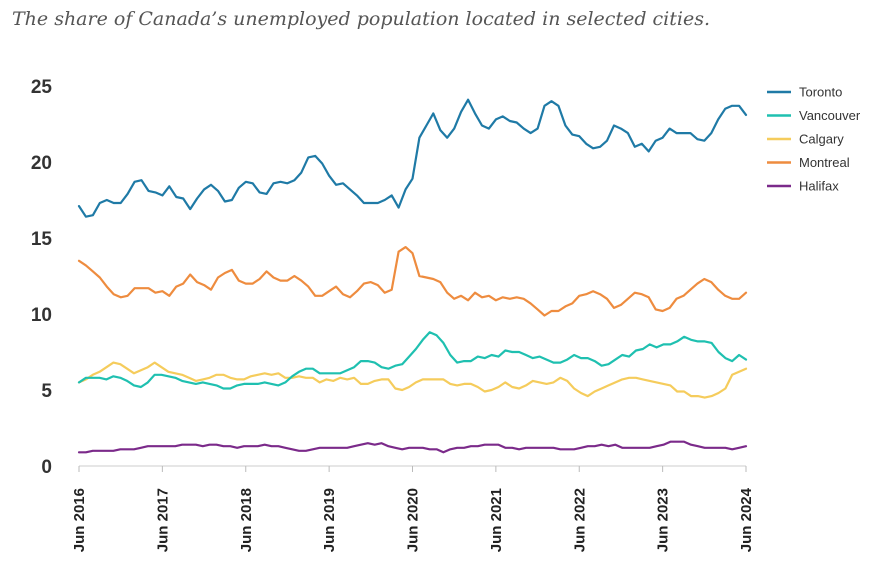 The image size is (884, 576). Describe the element at coordinates (42, 277) in the screenshot. I see `y-axis: 0 5 10 15 20 25` at that location.